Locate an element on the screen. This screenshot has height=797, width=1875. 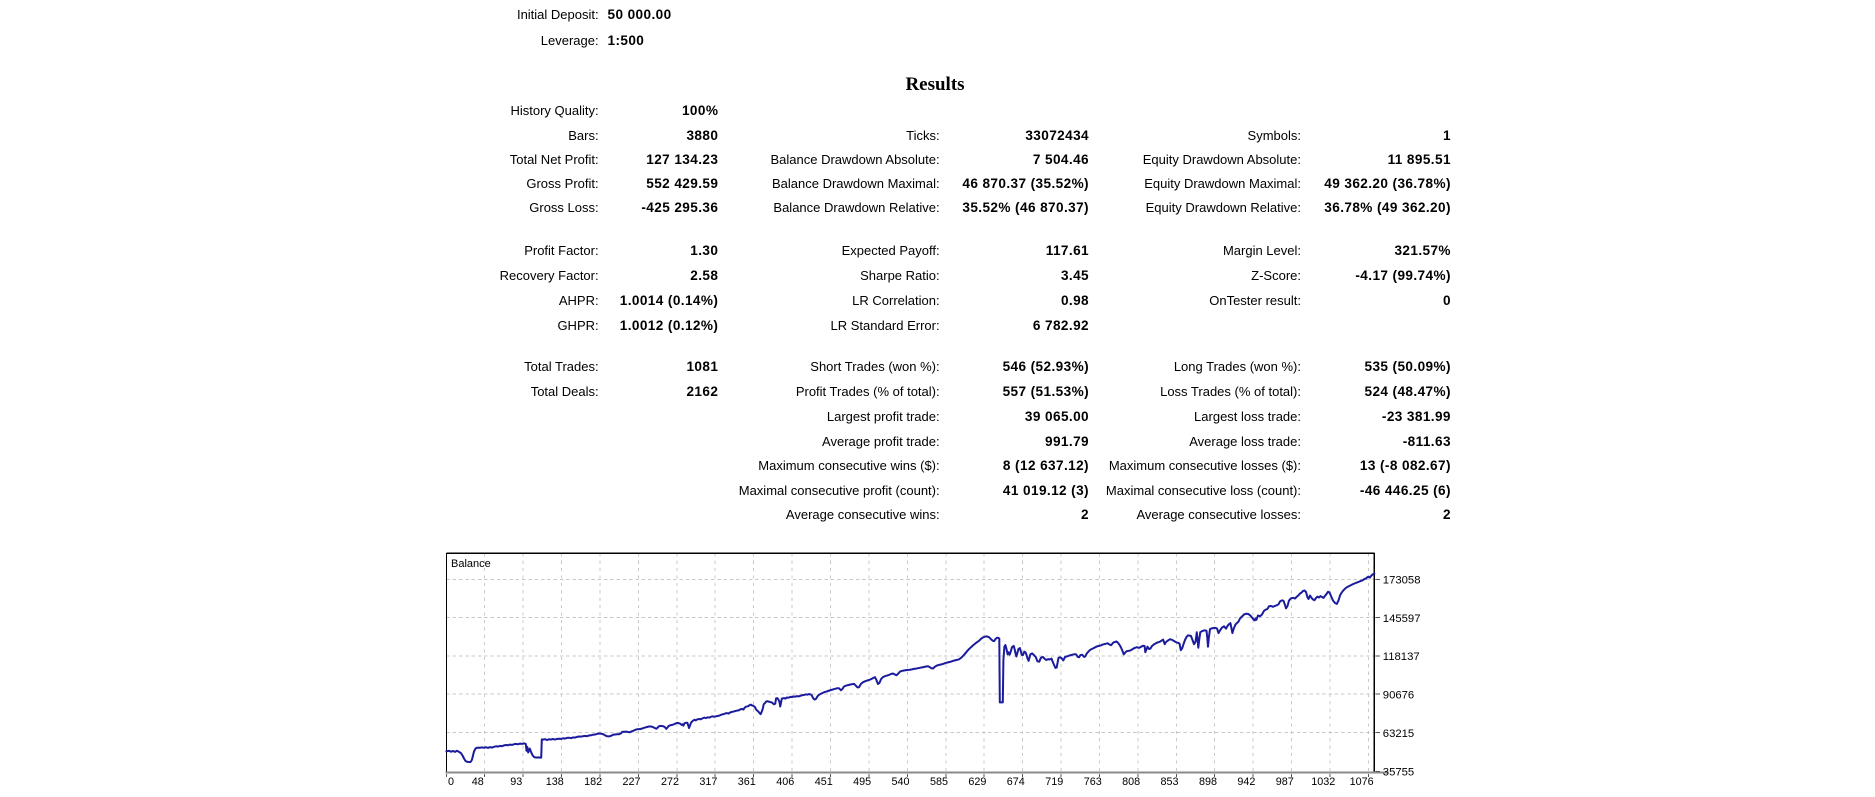
svg-text: 808 is located at coordinates (1131, 782).